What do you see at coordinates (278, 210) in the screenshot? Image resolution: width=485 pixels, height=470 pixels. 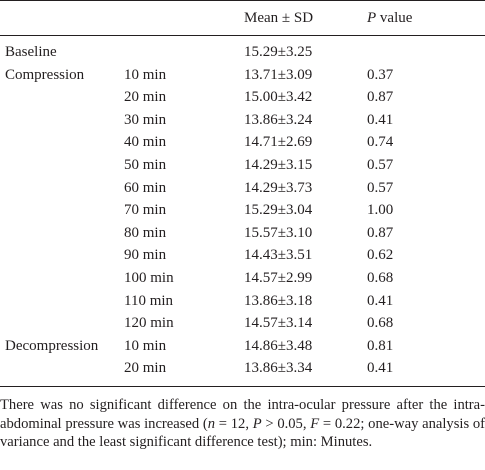 I see `row-mean-sd-cell: 15.29±3.04` at bounding box center [278, 210].